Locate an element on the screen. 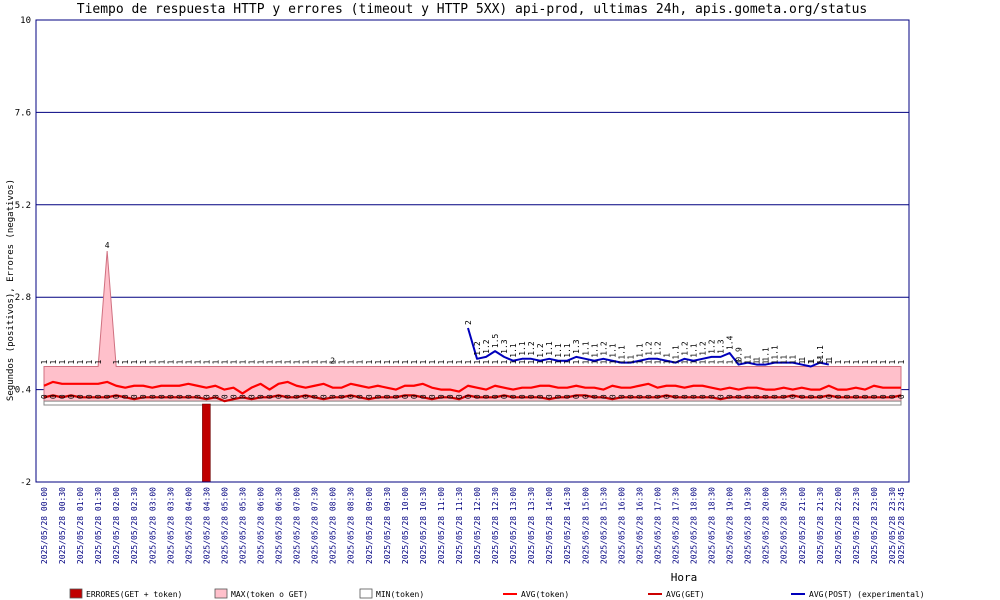 This screenshot has width=1000, height=600. x-tick-label: 2025/05/28 23:30 is located at coordinates (892, 525).